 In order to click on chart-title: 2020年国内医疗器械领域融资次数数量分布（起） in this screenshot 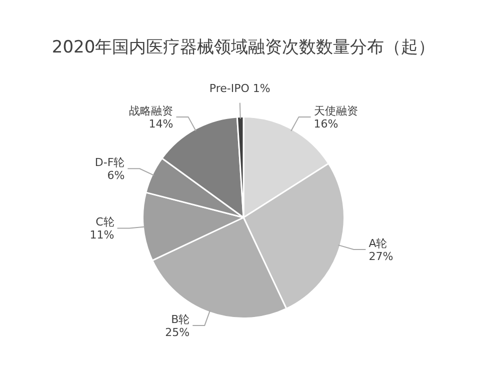, I will do `click(244, 47)`.